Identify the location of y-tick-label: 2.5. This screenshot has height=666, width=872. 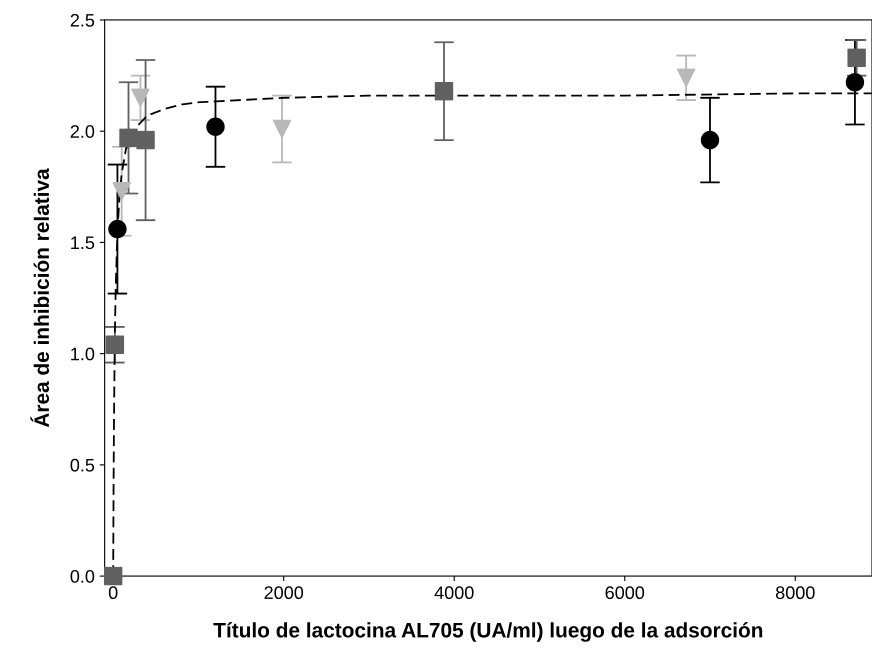
(82, 20).